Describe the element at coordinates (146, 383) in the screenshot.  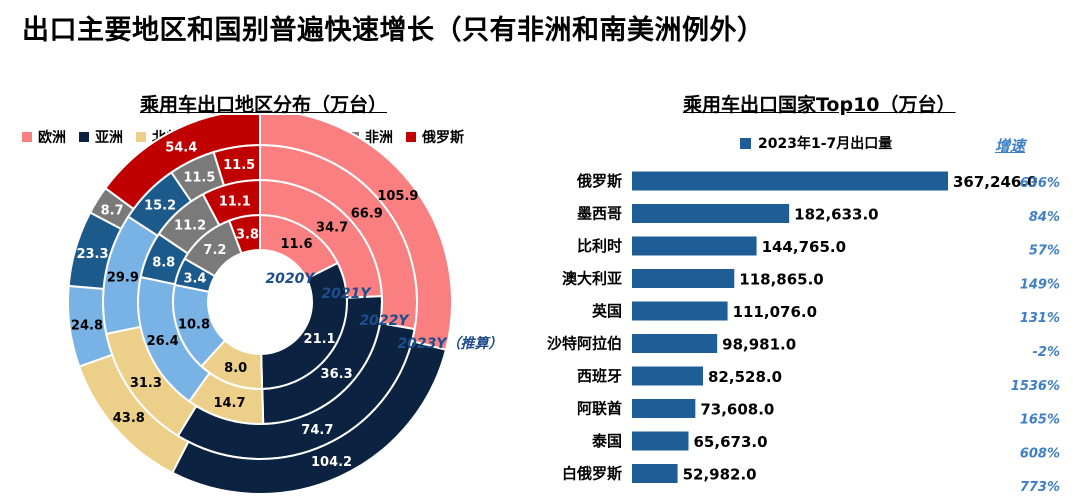
I see `donut-data-label: 31.3` at that location.